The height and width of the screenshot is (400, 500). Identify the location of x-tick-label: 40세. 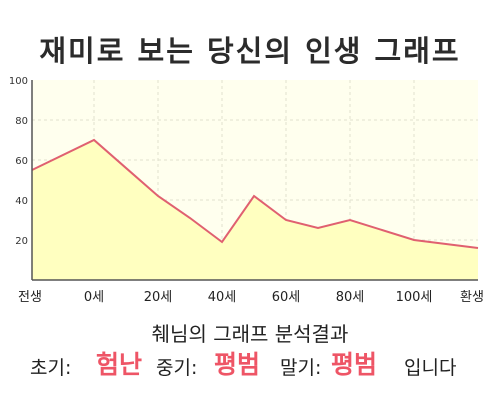
(222, 297).